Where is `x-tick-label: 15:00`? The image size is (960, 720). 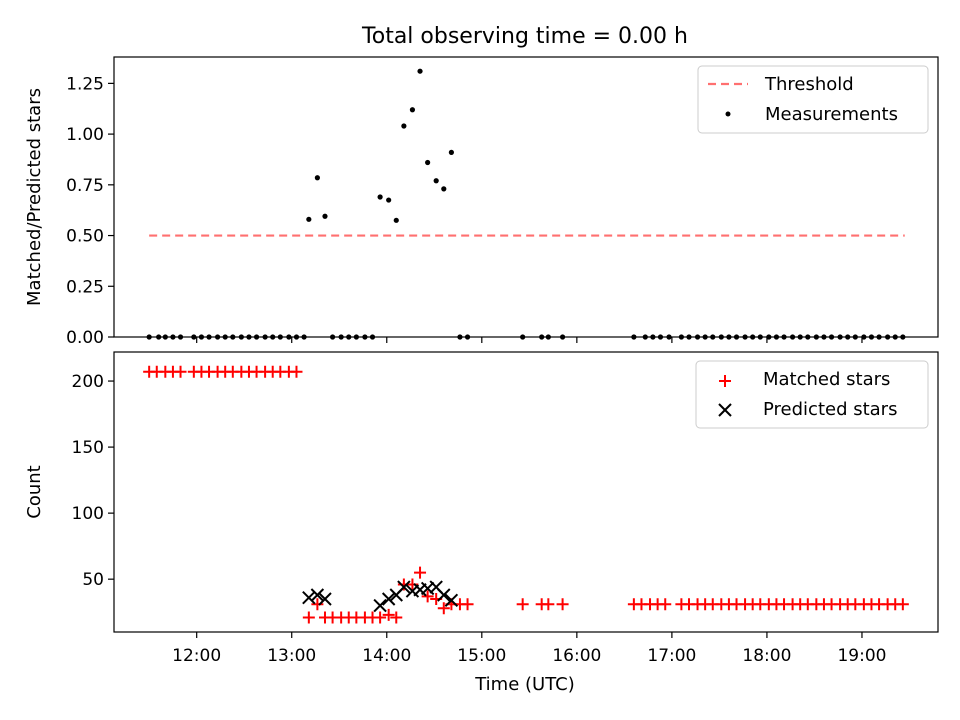 x-tick-label: 15:00 is located at coordinates (481, 656).